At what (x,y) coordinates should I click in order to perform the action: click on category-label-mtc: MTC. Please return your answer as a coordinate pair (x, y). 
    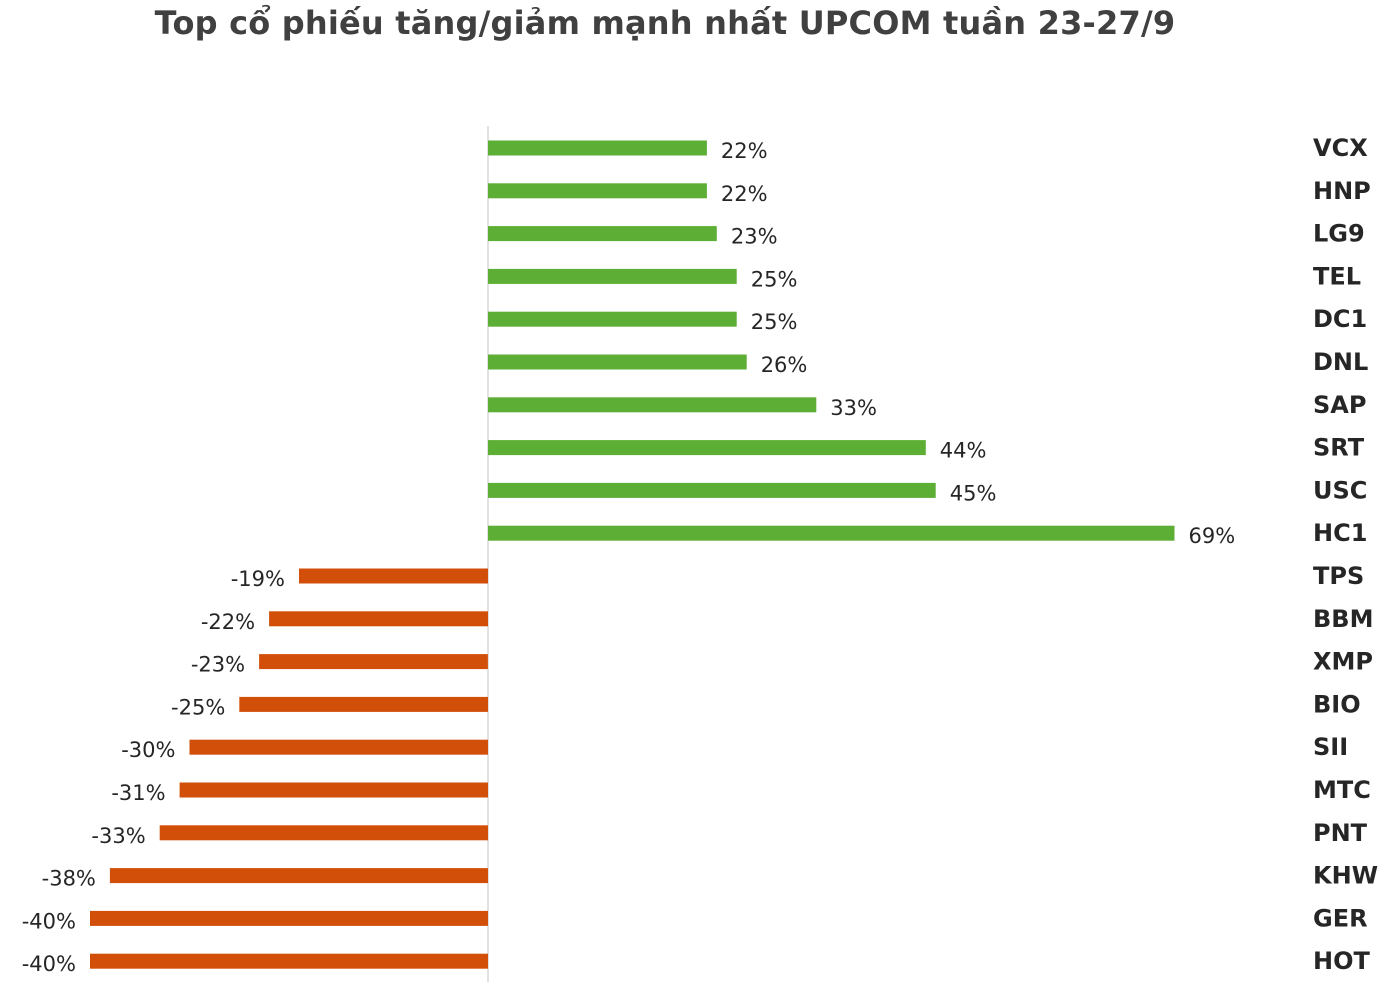
    Looking at the image, I should click on (1342, 790).